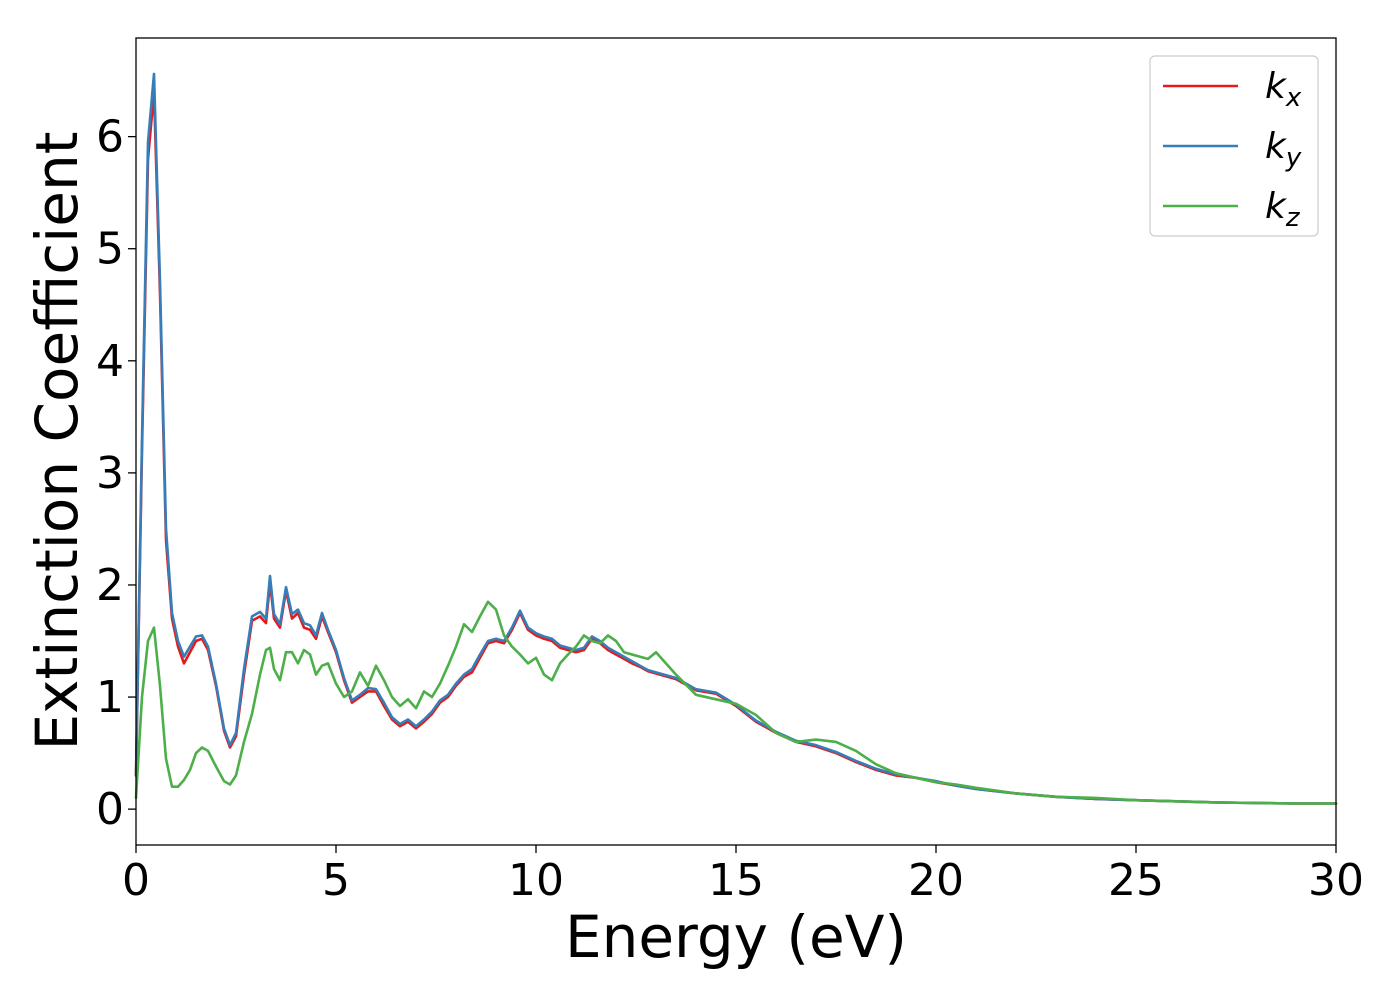  What do you see at coordinates (136, 880) in the screenshot?
I see `x-tick-label: 0` at bounding box center [136, 880].